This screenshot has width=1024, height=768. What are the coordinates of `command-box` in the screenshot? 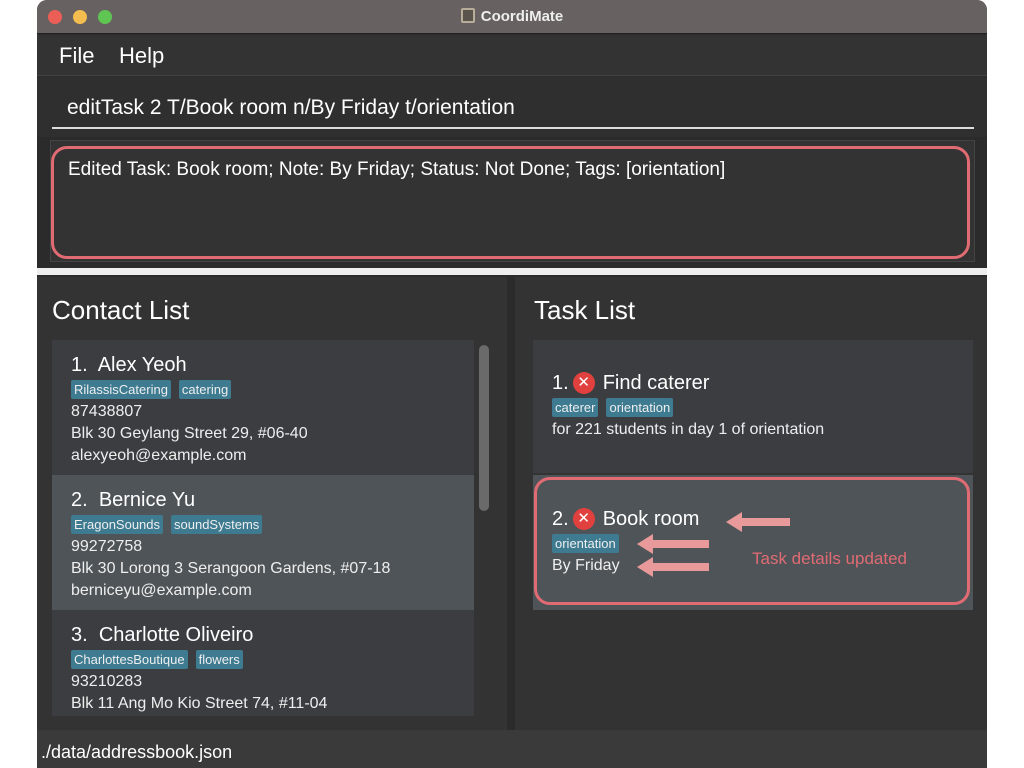 It's located at (512, 107).